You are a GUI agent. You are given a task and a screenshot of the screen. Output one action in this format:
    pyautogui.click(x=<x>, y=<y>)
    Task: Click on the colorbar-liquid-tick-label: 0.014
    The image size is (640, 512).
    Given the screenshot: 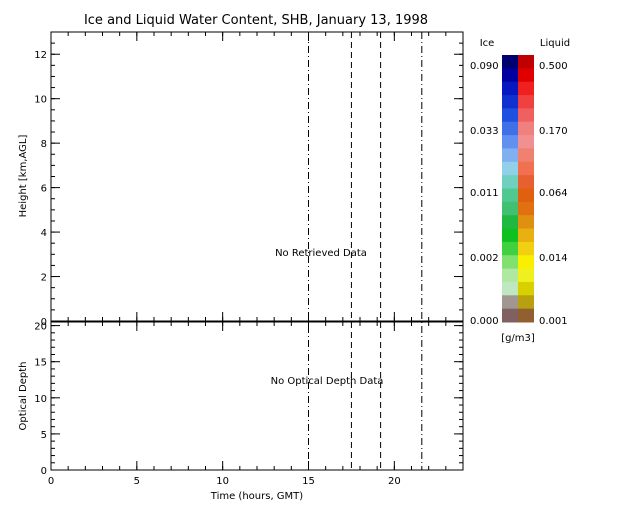 What is the action you would take?
    pyautogui.click(x=553, y=258)
    